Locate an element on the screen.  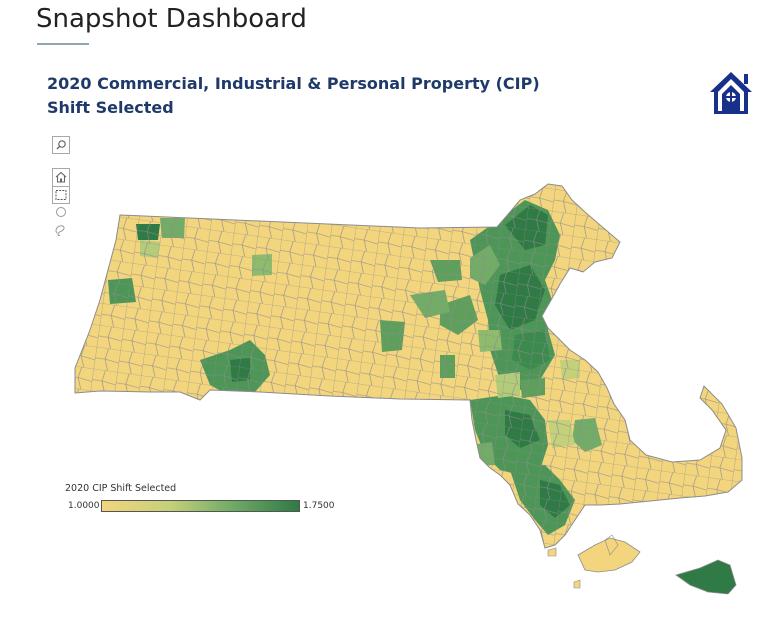
house-logo-icon is located at coordinates (731, 93).